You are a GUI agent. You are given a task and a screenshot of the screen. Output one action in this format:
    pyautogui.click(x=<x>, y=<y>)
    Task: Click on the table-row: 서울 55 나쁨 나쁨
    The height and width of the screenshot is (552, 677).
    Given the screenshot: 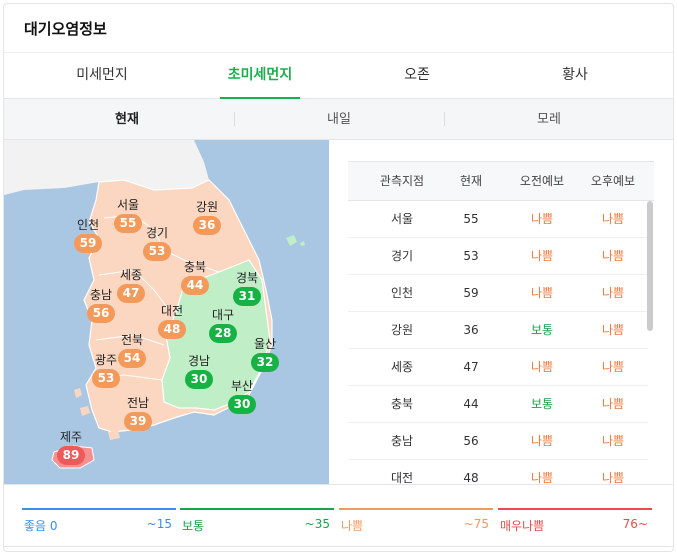 What is the action you would take?
    pyautogui.click(x=498, y=219)
    